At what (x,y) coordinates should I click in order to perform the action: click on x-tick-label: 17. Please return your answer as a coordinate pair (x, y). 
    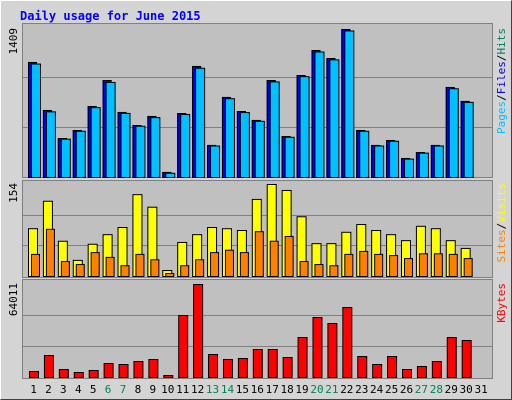
    Looking at the image, I should click on (272, 389).